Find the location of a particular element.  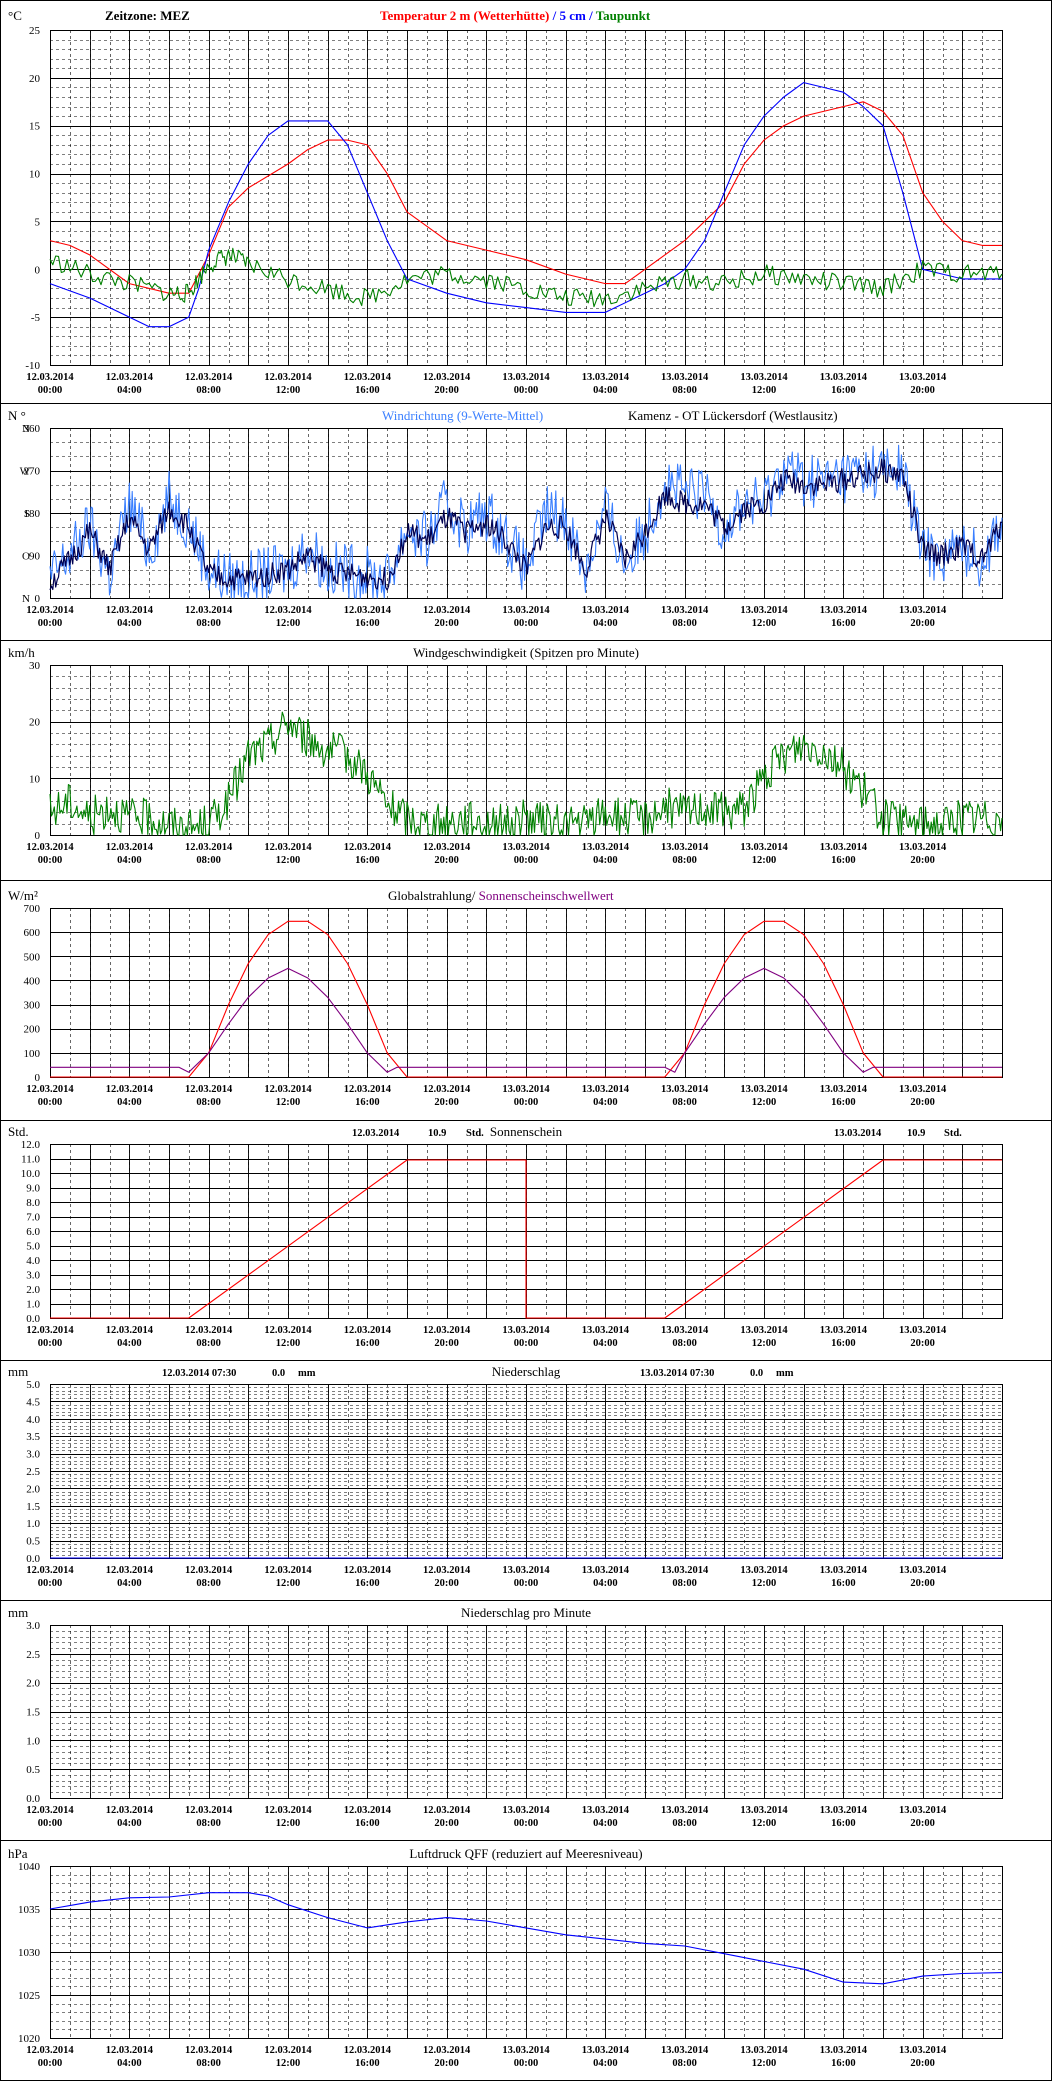

annotation-unit: Std. is located at coordinates (475, 1133).